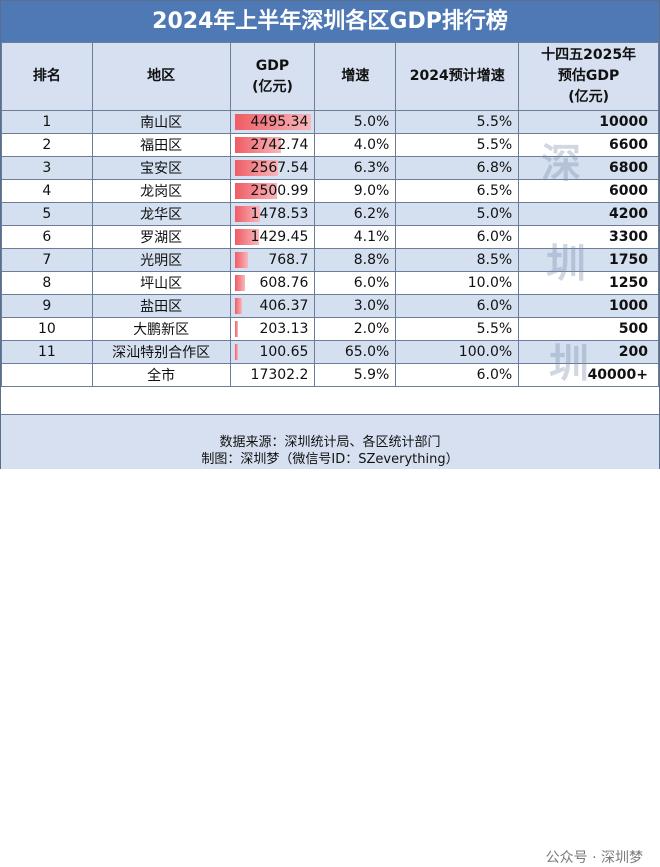 This screenshot has height=867, width=660. What do you see at coordinates (355, 352) in the screenshot?
I see `growth-cell: 65.0%` at bounding box center [355, 352].